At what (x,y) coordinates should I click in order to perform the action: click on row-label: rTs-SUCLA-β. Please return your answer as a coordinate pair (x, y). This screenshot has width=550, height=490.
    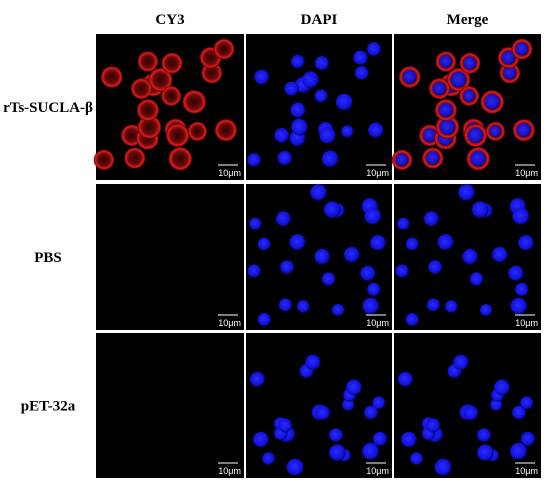
    Looking at the image, I should click on (48, 108).